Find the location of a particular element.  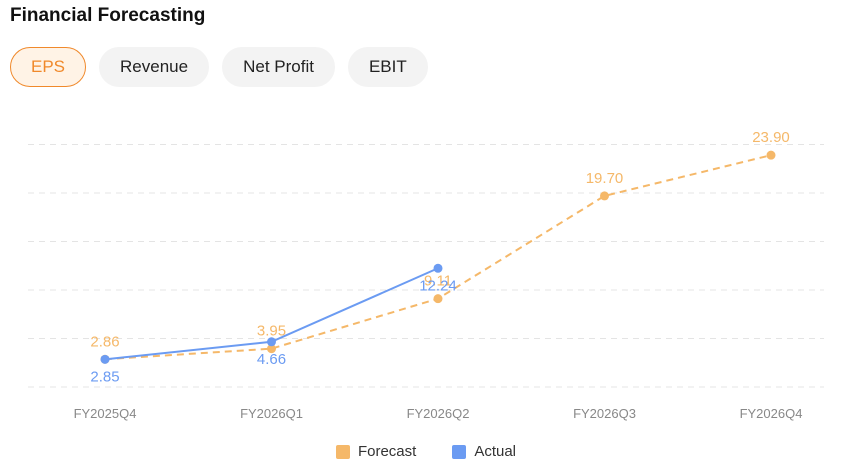

legend-label-forecast: Forecast is located at coordinates (387, 451).